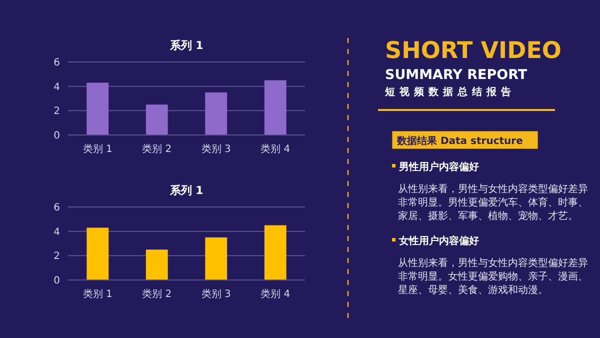 The width and height of the screenshot is (600, 338). I want to click on text: 女性用户内容偏好, so click(438, 241).